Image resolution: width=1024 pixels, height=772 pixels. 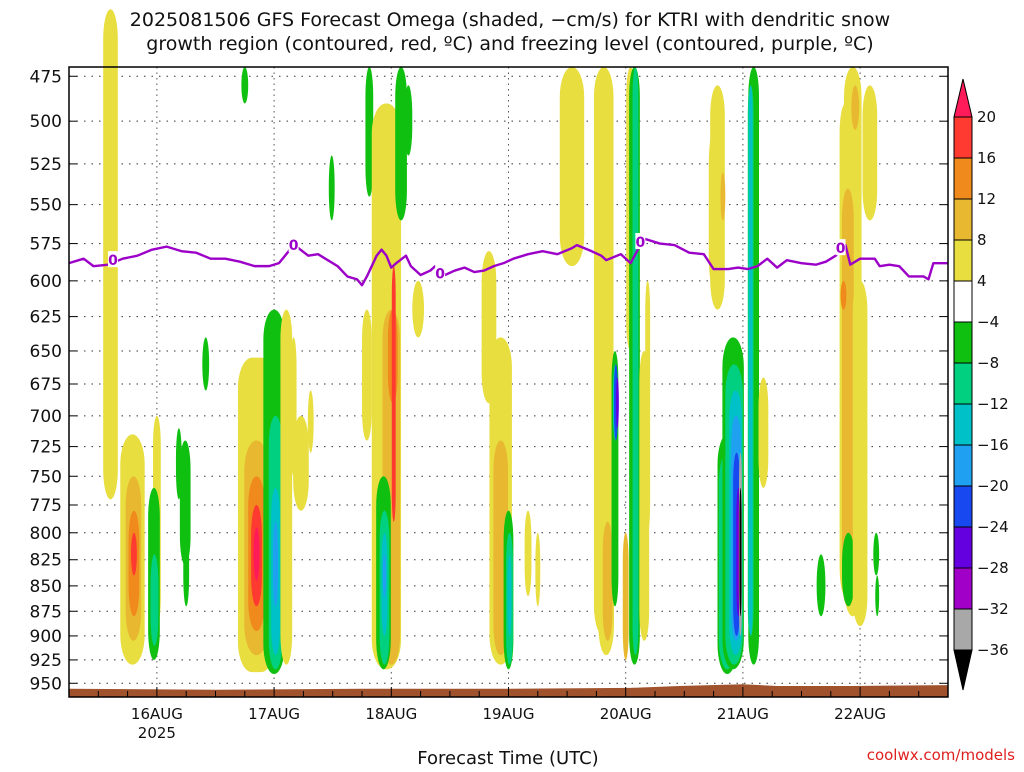 I want to click on colorbar-label-13: −36, so click(x=993, y=650).